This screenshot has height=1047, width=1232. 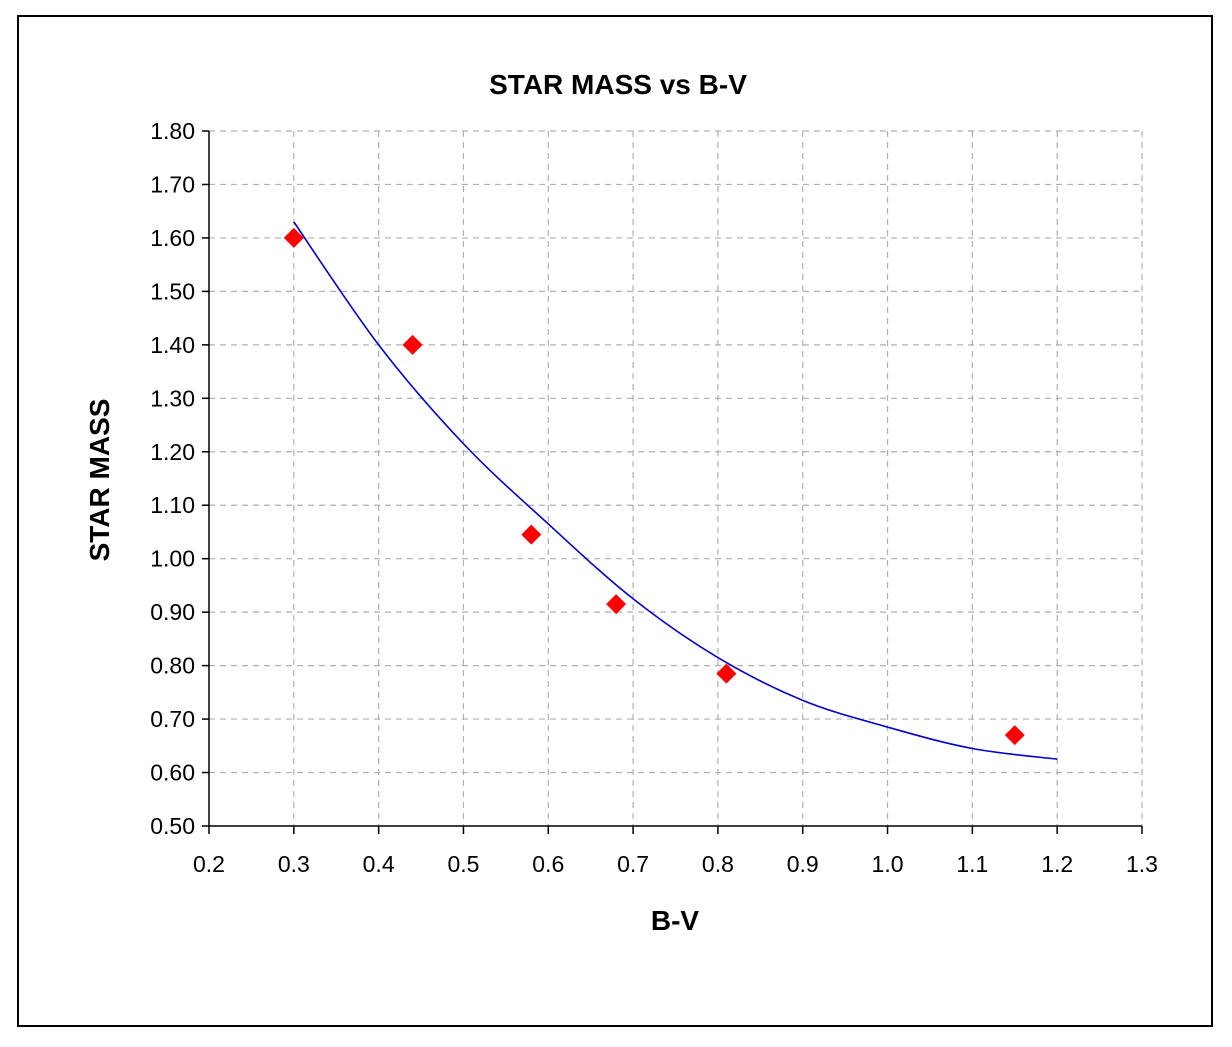 I want to click on y-tick-label: 1.30, so click(x=172, y=398).